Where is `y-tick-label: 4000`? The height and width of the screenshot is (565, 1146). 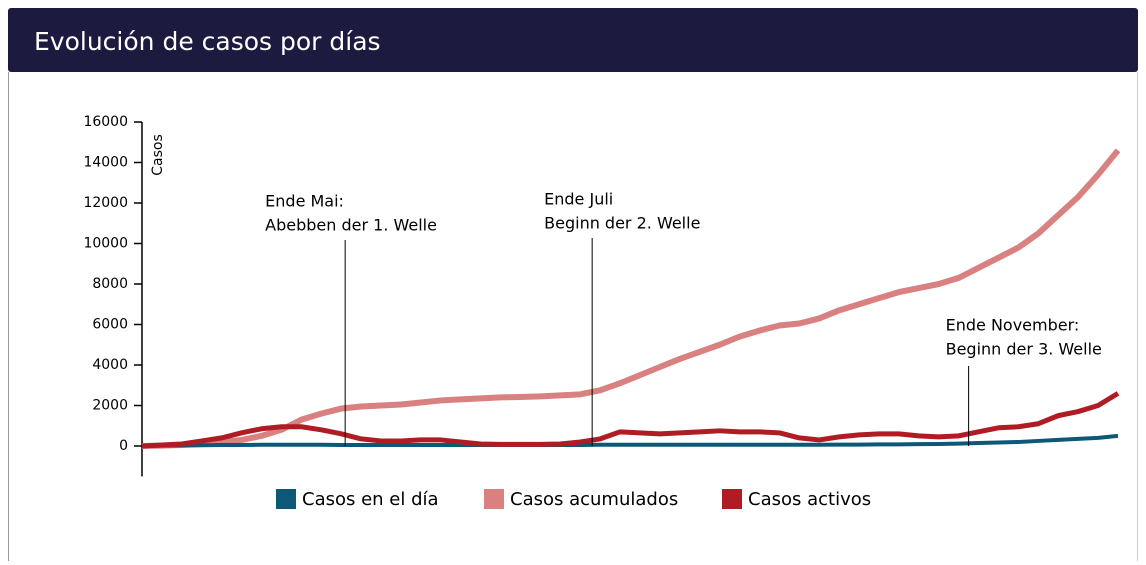
y-tick-label: 4000 is located at coordinates (110, 365).